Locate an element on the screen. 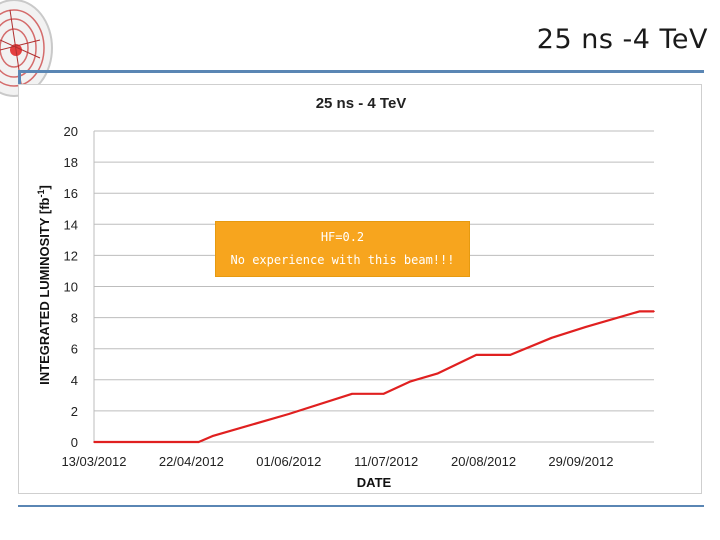 The image size is (720, 540). y-axis-title-end: ] is located at coordinates (44, 187).